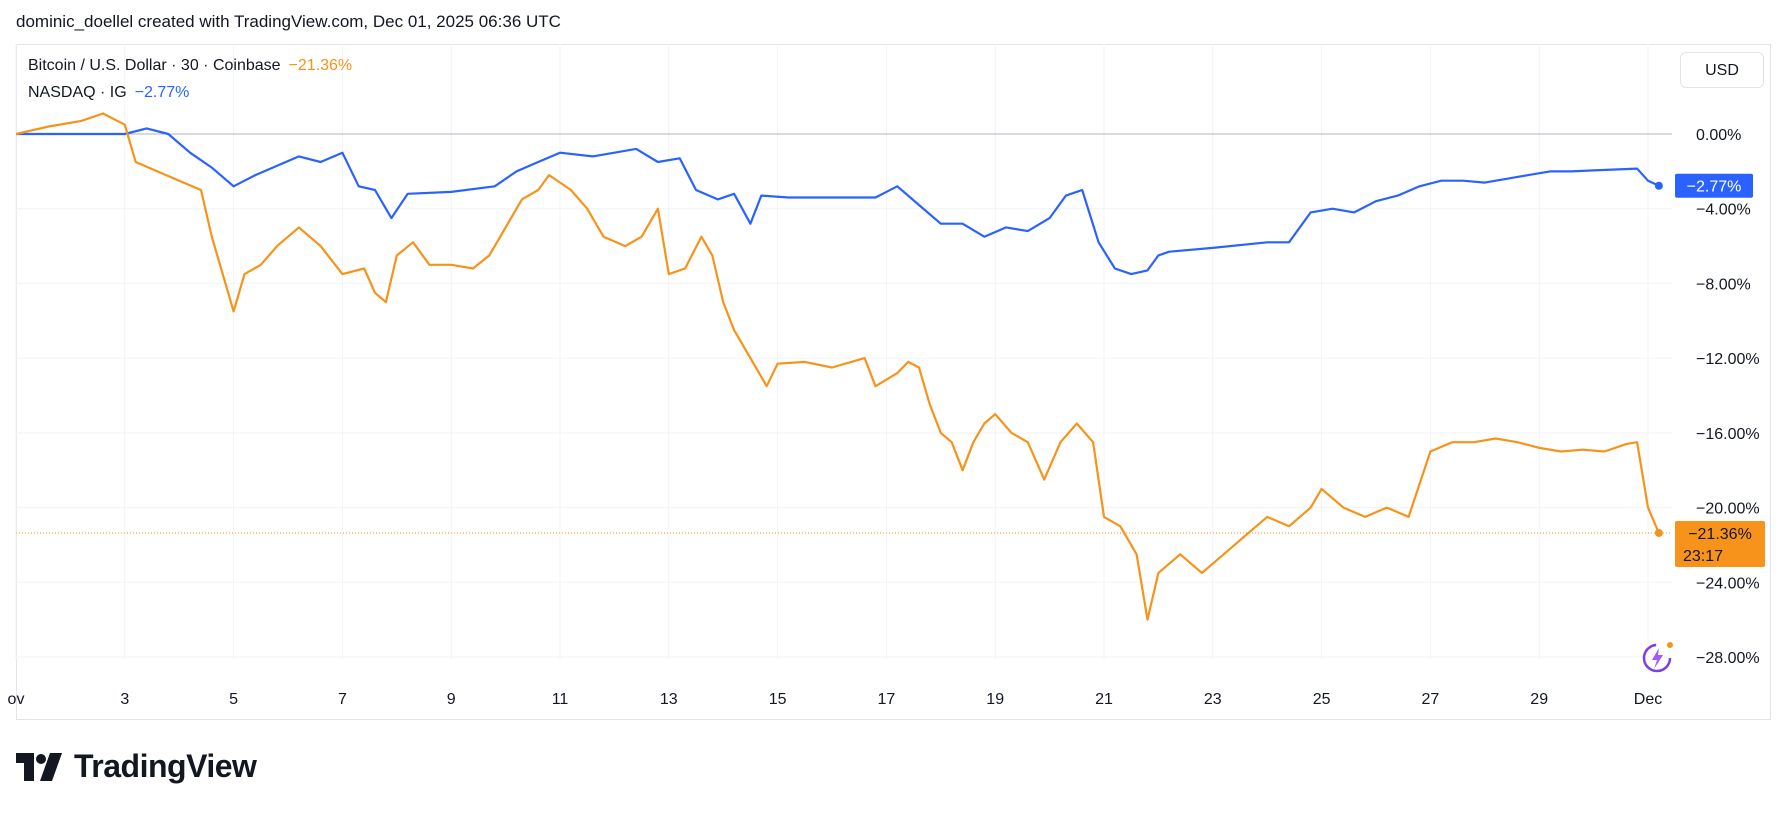 This screenshot has height=814, width=1787. I want to click on ndx-value-tag, so click(1714, 185).